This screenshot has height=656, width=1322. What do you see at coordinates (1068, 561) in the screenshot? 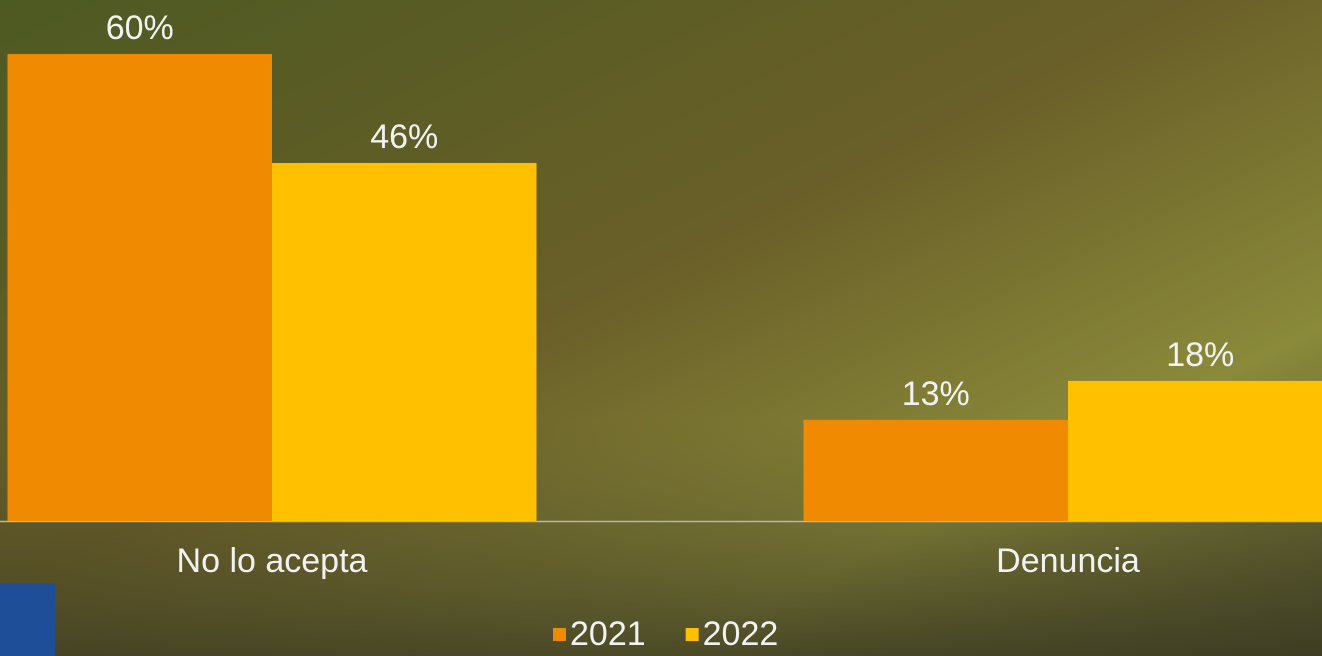
I see `x-tick-label: Denuncia` at bounding box center [1068, 561].